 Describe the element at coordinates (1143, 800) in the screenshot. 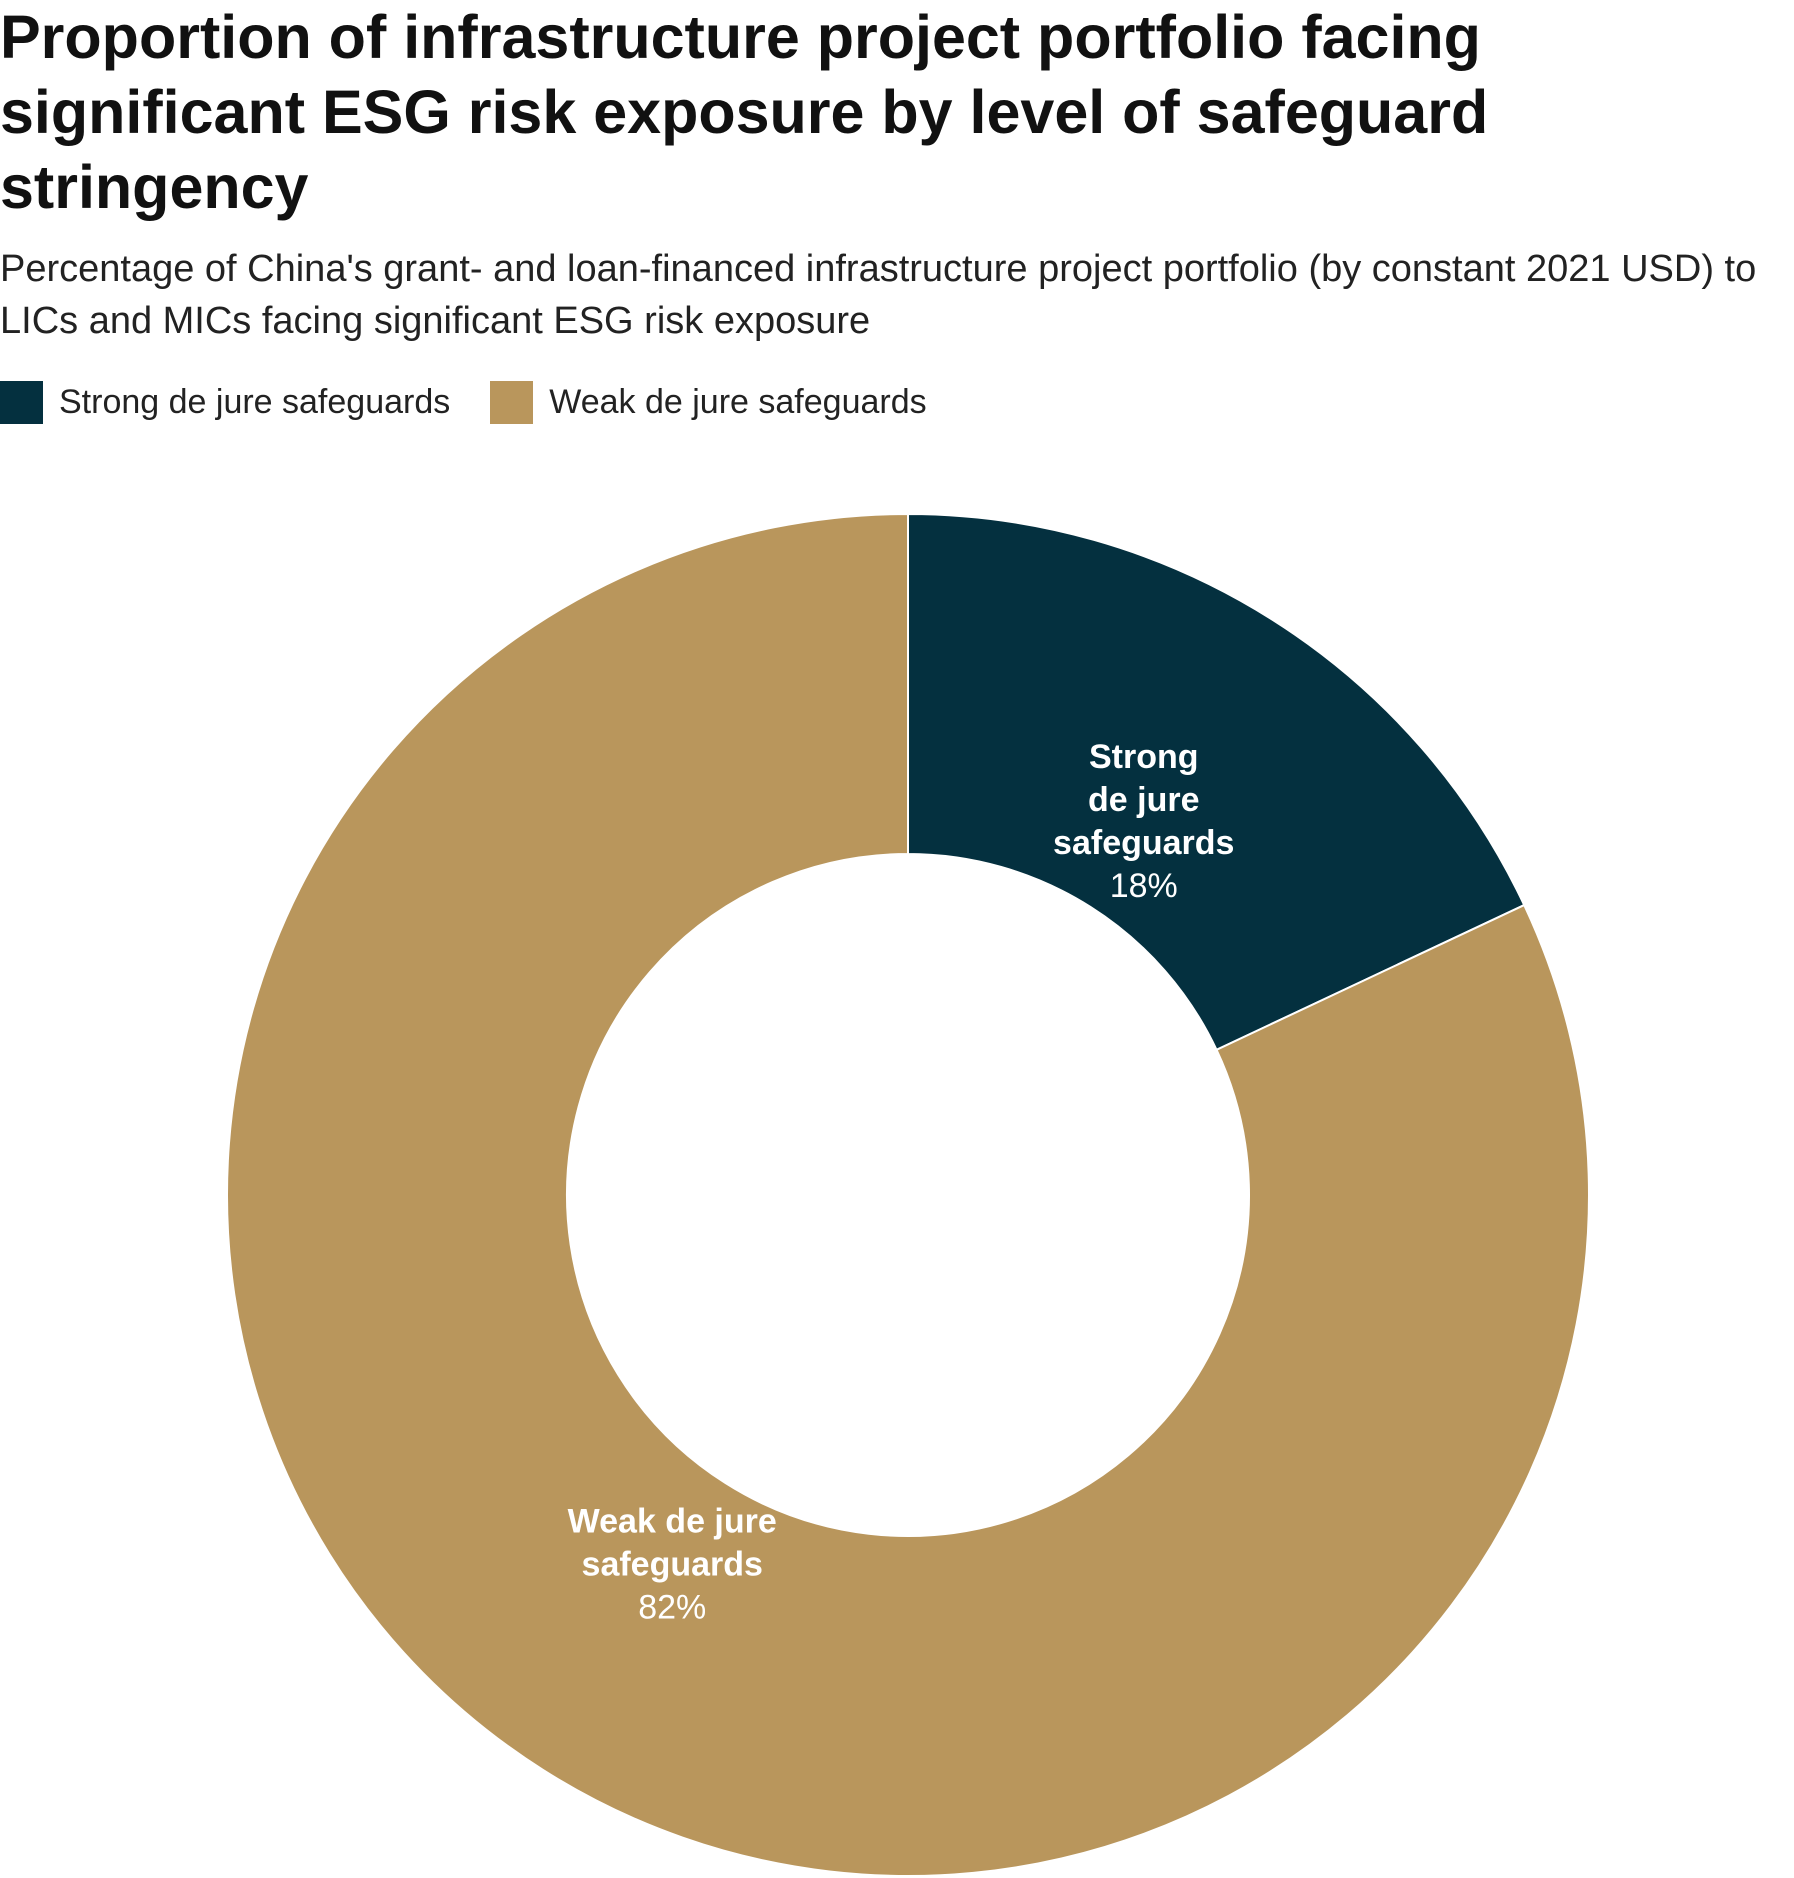

I see `slice-label-0-line-1: de jure` at that location.